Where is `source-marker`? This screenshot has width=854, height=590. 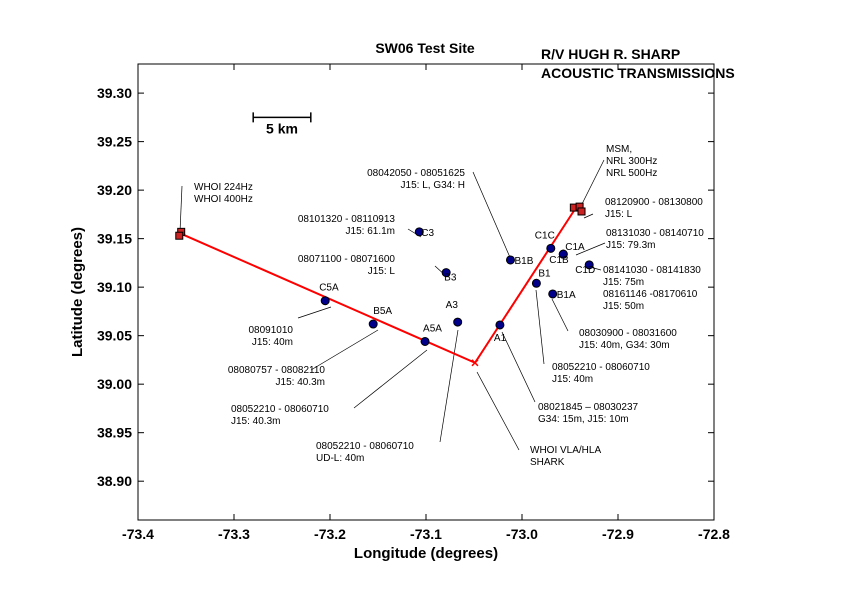 source-marker is located at coordinates (581, 211).